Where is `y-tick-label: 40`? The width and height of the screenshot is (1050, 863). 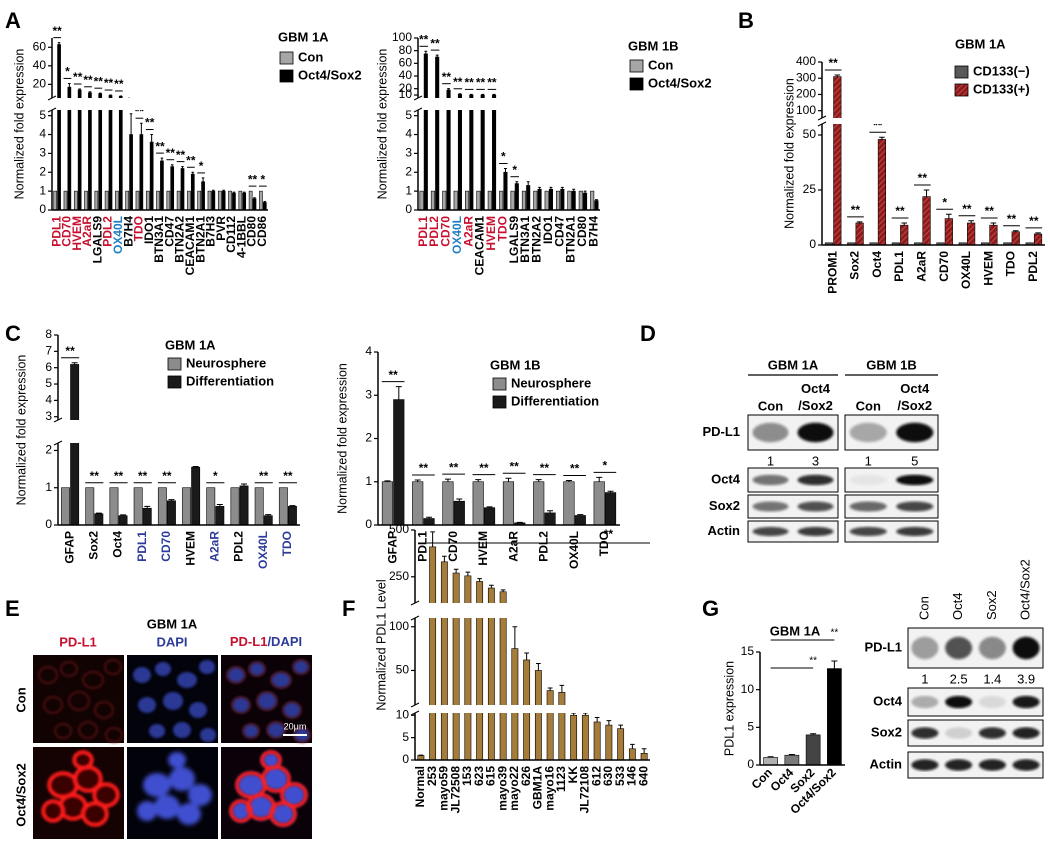
y-tick-label: 40 is located at coordinates (406, 75).